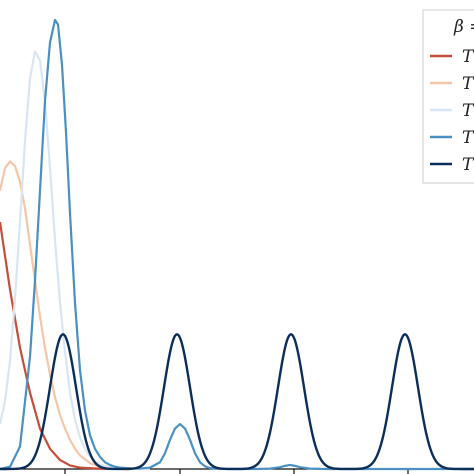  What do you see at coordinates (448, 96) in the screenshot?
I see `legend-box` at bounding box center [448, 96].